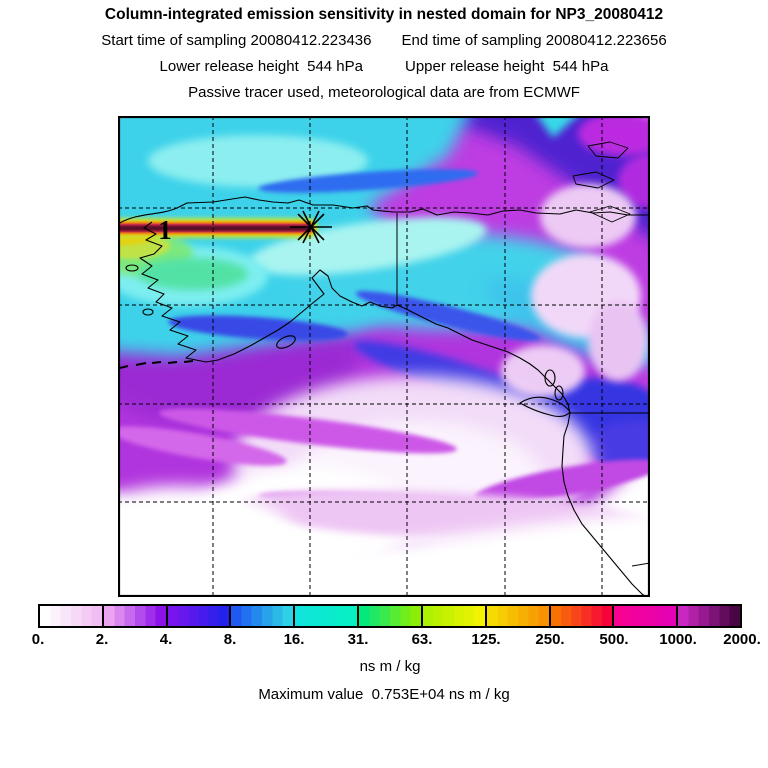 The image size is (768, 768). Describe the element at coordinates (678, 639) in the screenshot. I see `colorbar-tick: 1000.` at that location.